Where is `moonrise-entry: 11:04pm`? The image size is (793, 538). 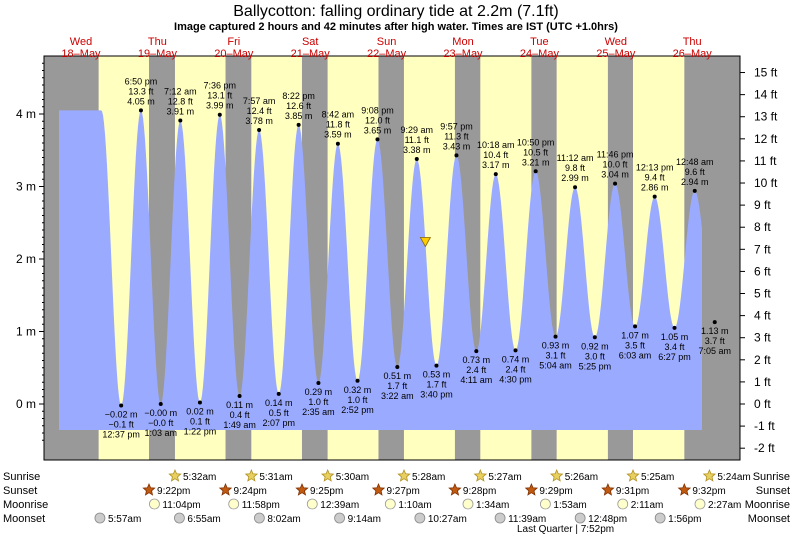
moonrise-entry: 11:04pm is located at coordinates (175, 504).